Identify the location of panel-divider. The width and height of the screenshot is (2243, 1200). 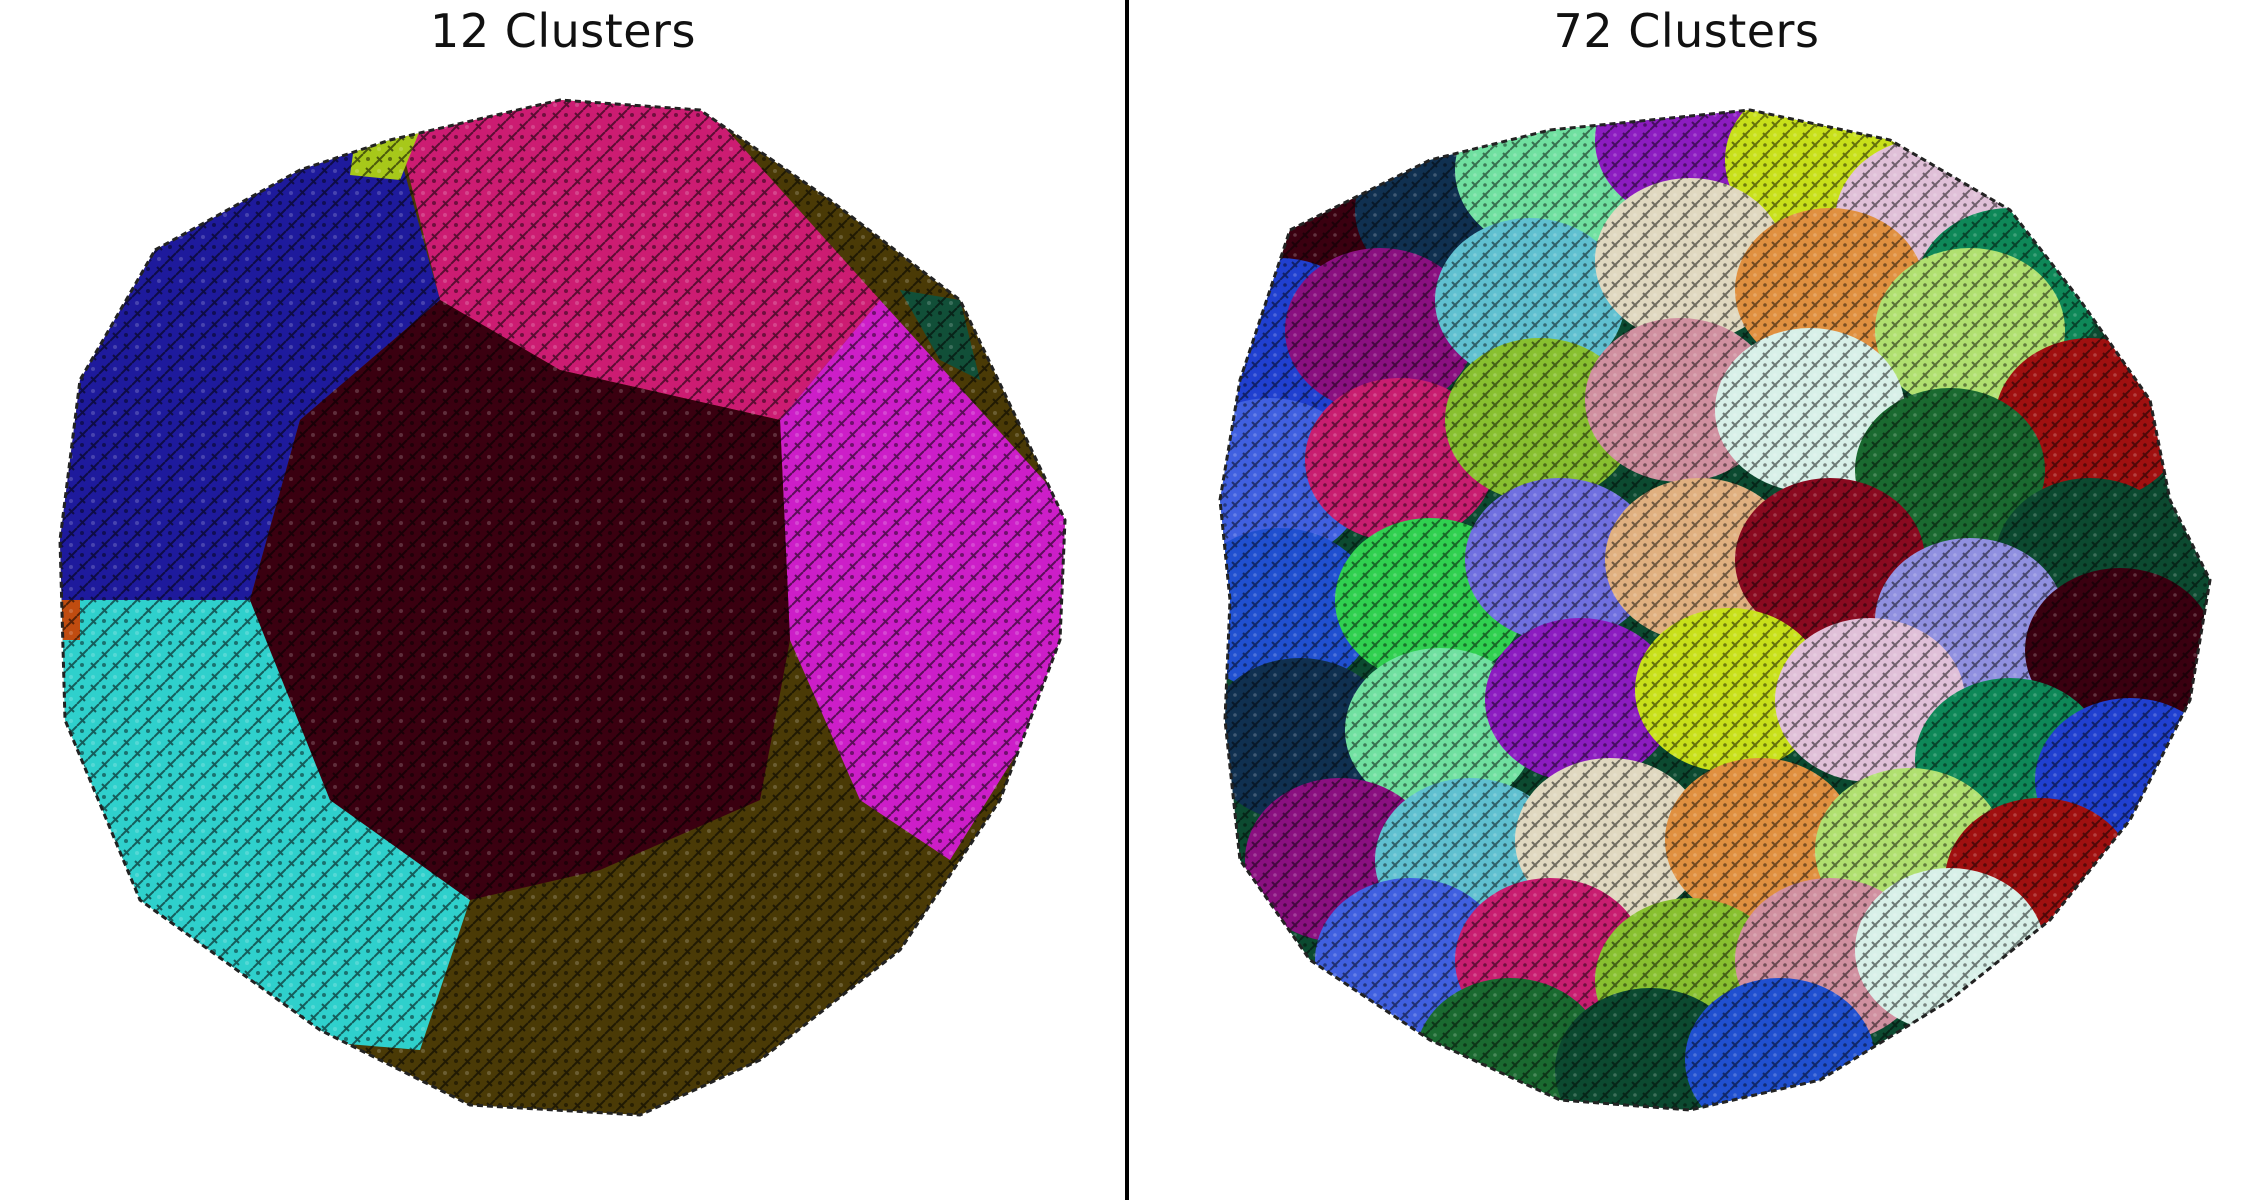
(1127, 600).